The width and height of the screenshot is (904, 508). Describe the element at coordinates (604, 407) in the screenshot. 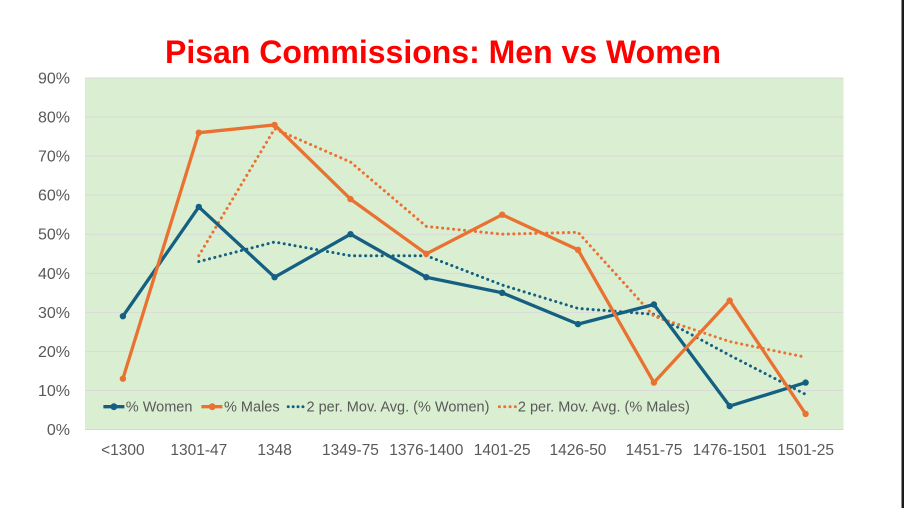

I see `svg-text: 2 per. Mov. Avg. (% Males)` at that location.